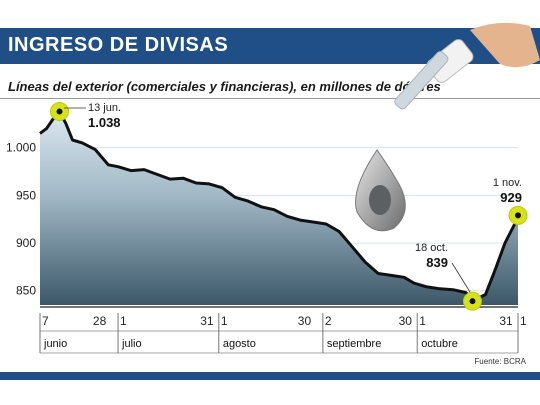 This screenshot has width=540, height=405. I want to click on y-tick-label: 850, so click(26, 291).